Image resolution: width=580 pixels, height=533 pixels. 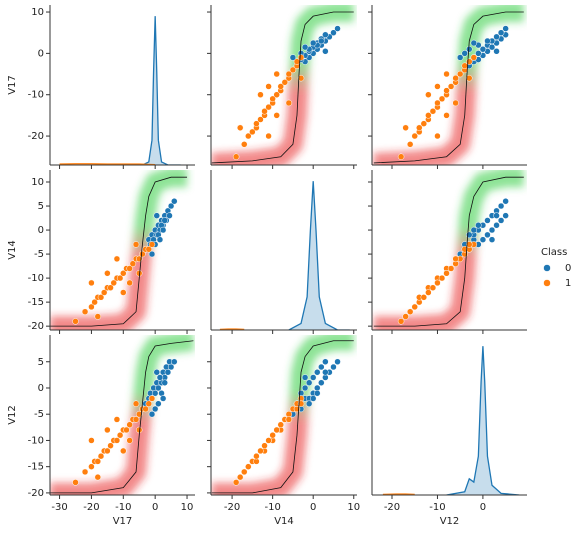 I want to click on glow-band, so click(x=119, y=250).